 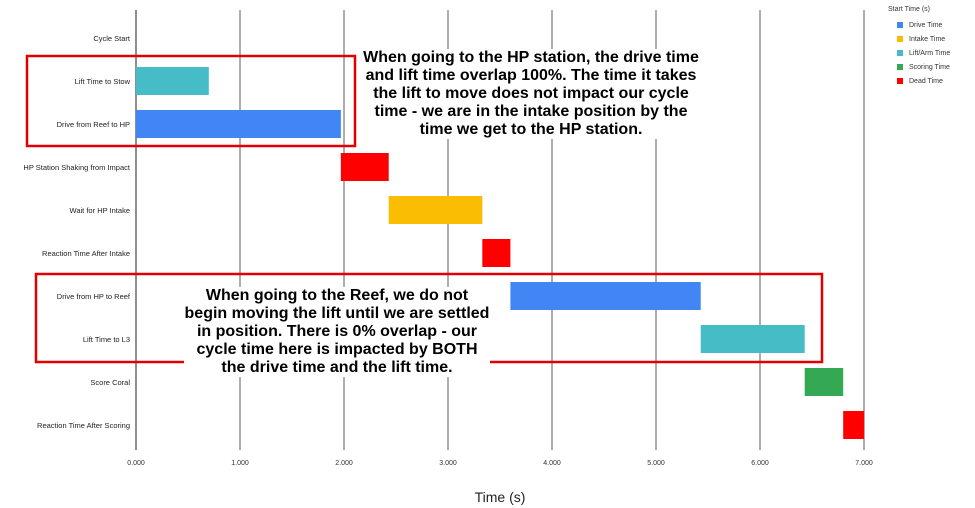 I want to click on legend-label: Scoring Time, so click(x=929, y=67).